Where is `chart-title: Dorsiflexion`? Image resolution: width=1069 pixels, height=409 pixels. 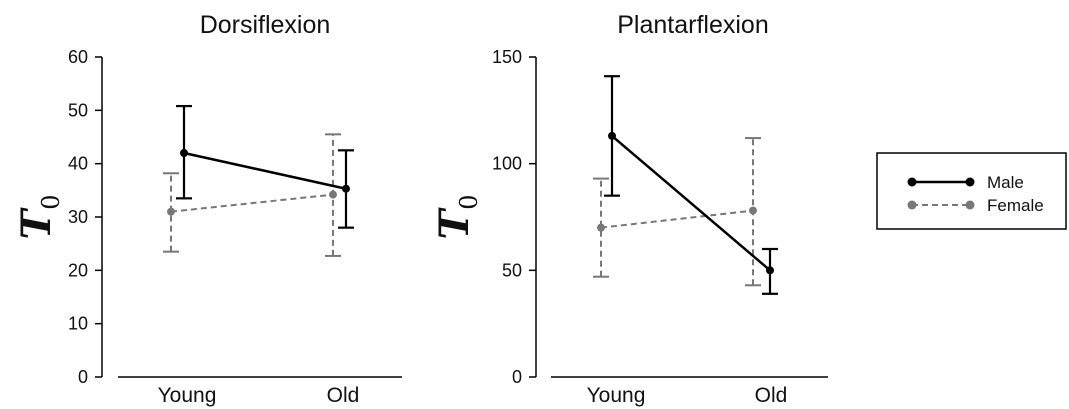 chart-title: Dorsiflexion is located at coordinates (265, 25).